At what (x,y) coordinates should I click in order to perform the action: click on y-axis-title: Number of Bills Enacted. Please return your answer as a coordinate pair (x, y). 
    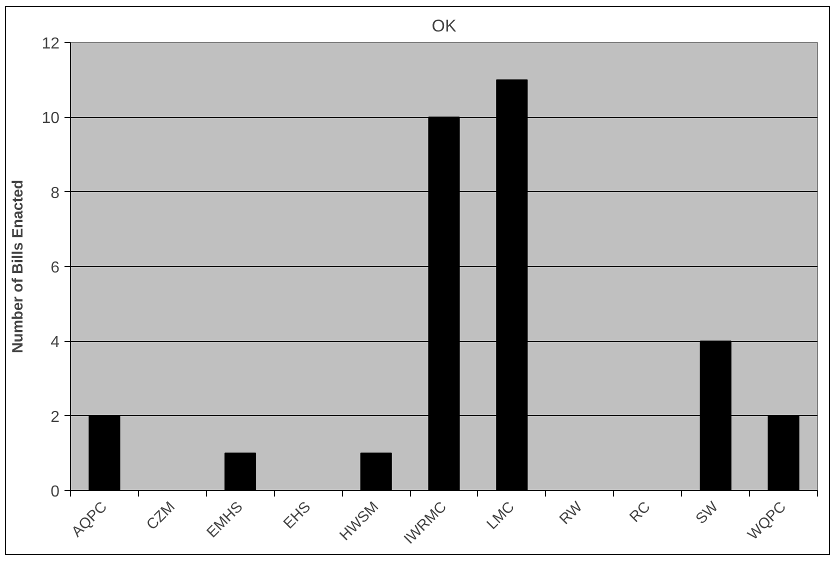
    Looking at the image, I should click on (18, 267).